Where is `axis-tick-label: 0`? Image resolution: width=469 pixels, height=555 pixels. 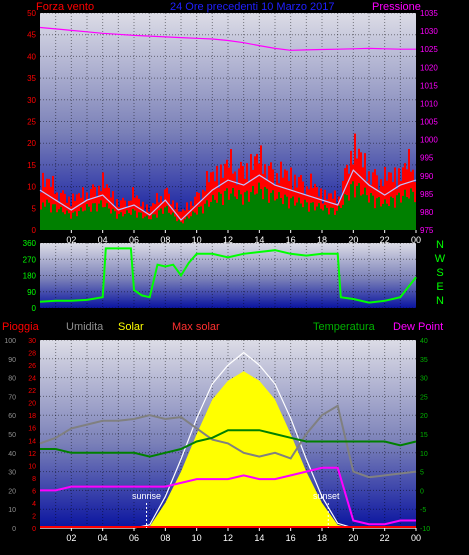
axis-tick-label: 0 is located at coordinates (14, 529).